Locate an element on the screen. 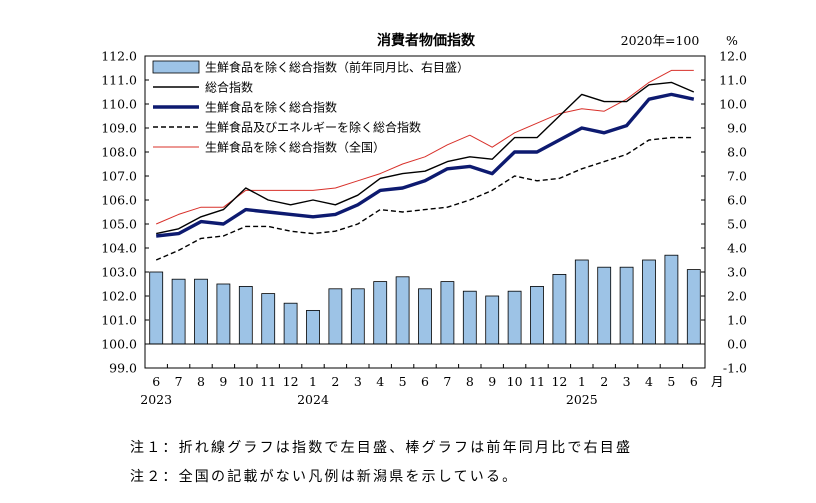 This screenshot has height=503, width=816. left-tick-label: 104.0 is located at coordinates (119, 248).